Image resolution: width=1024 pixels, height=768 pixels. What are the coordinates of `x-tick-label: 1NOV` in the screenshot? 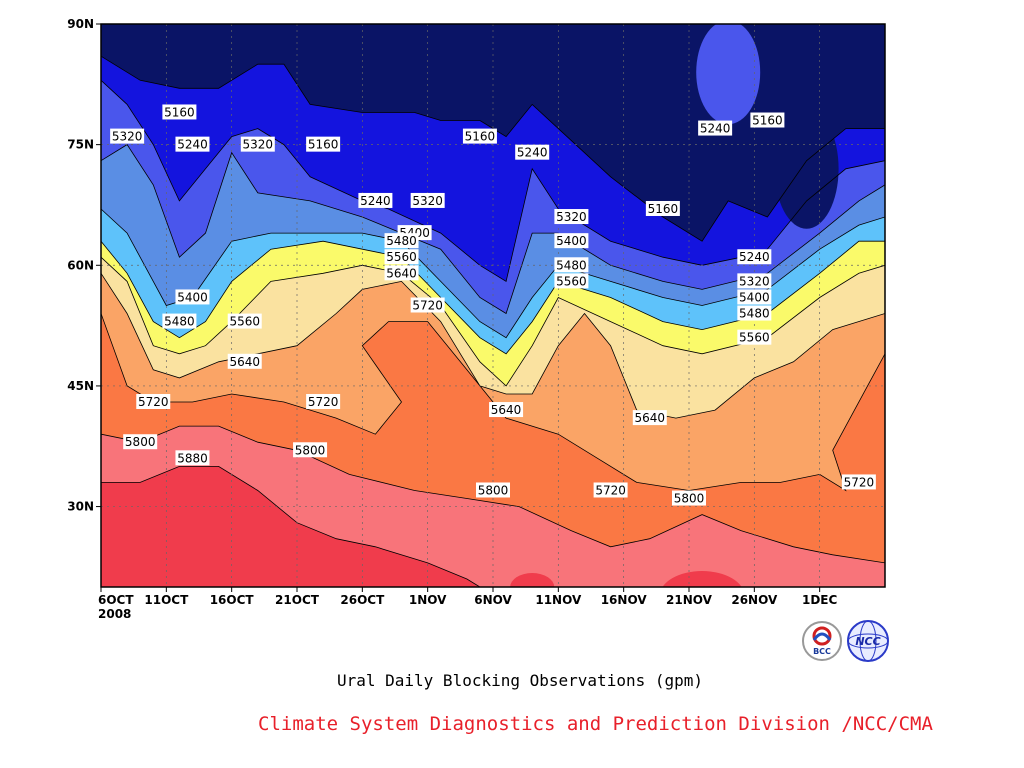 It's located at (428, 600).